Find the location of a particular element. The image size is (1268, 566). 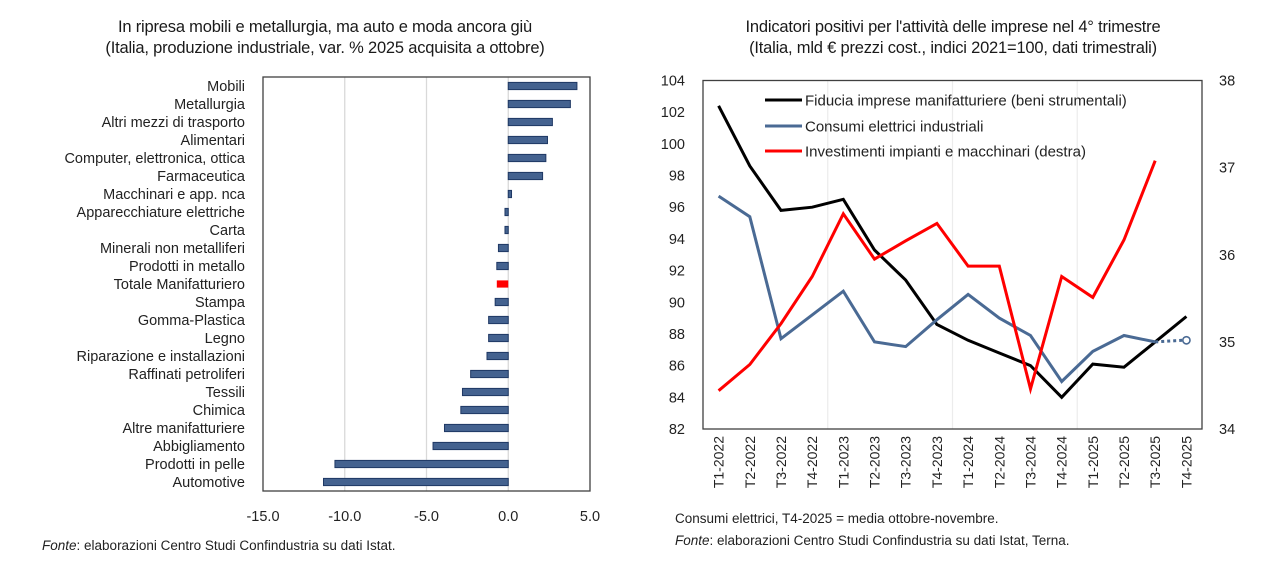

category-label: Minerali non metalliferi is located at coordinates (172, 249).